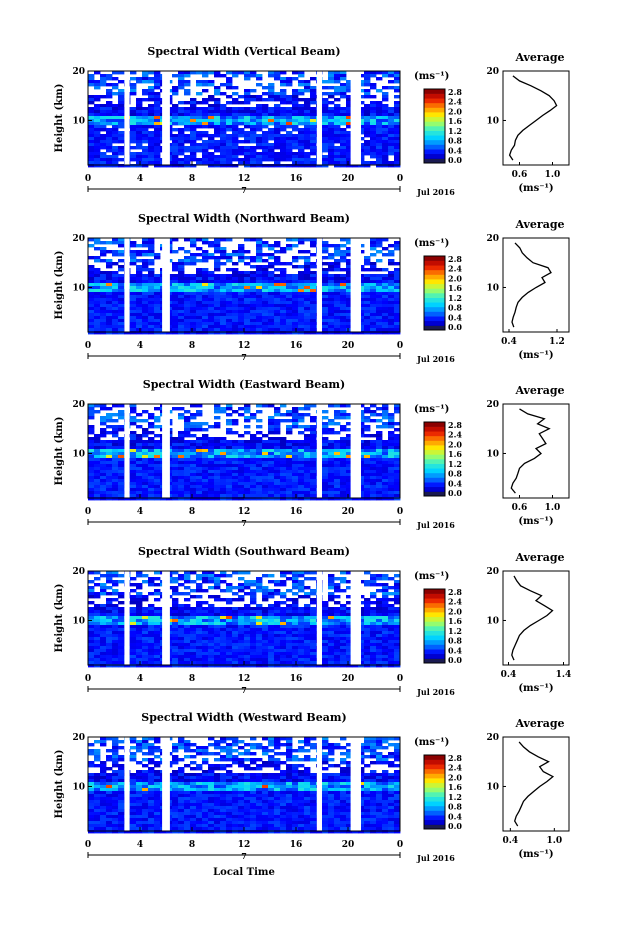  I want to click on data-gap, so click(127, 285).